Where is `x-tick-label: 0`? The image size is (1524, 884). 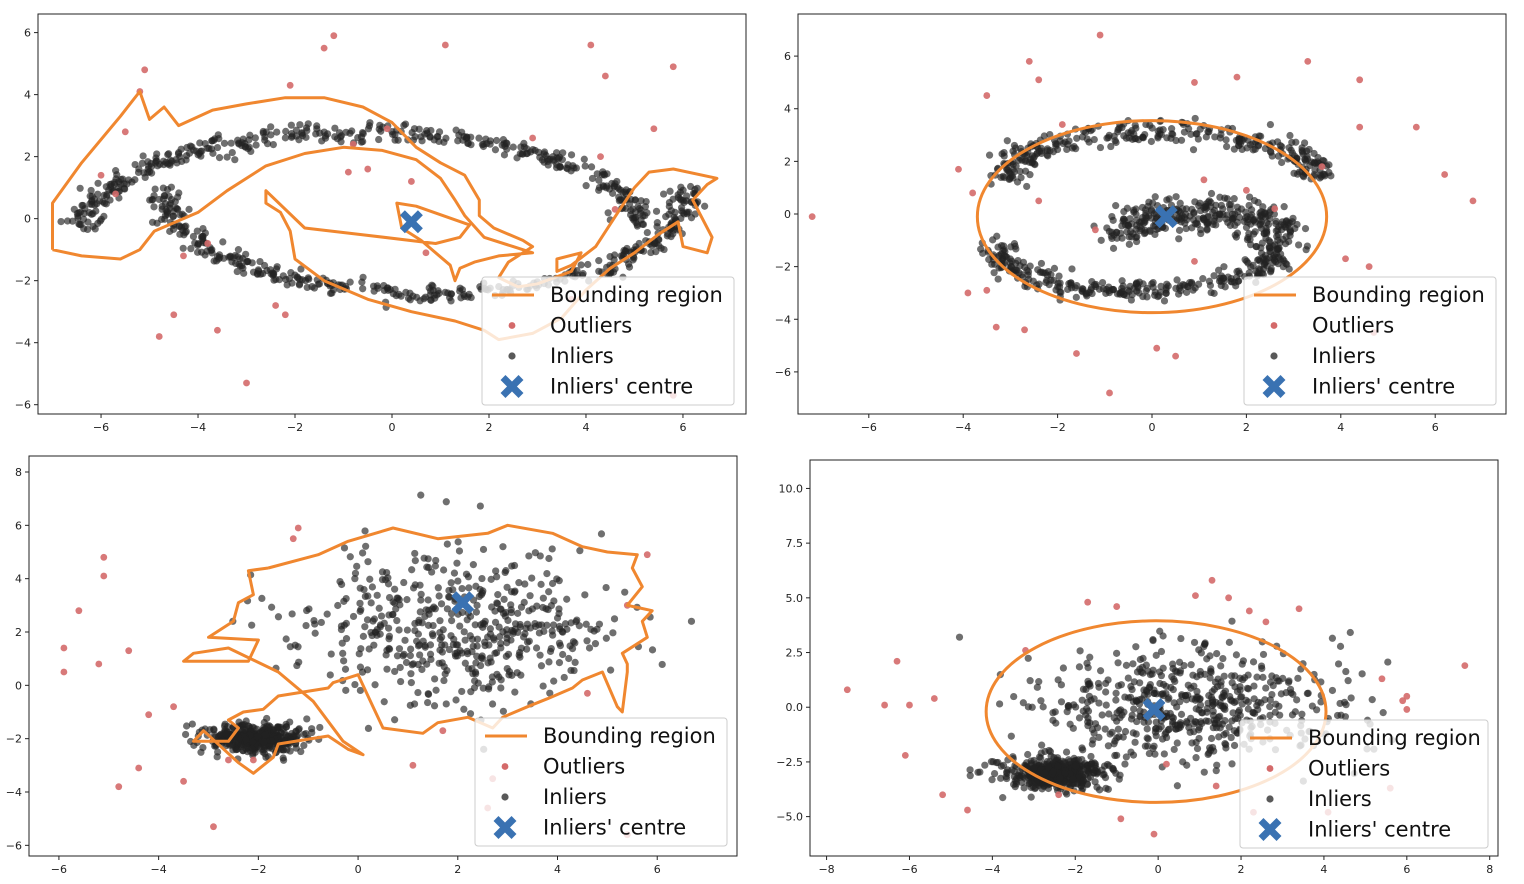 x-tick-label: 0 is located at coordinates (358, 869).